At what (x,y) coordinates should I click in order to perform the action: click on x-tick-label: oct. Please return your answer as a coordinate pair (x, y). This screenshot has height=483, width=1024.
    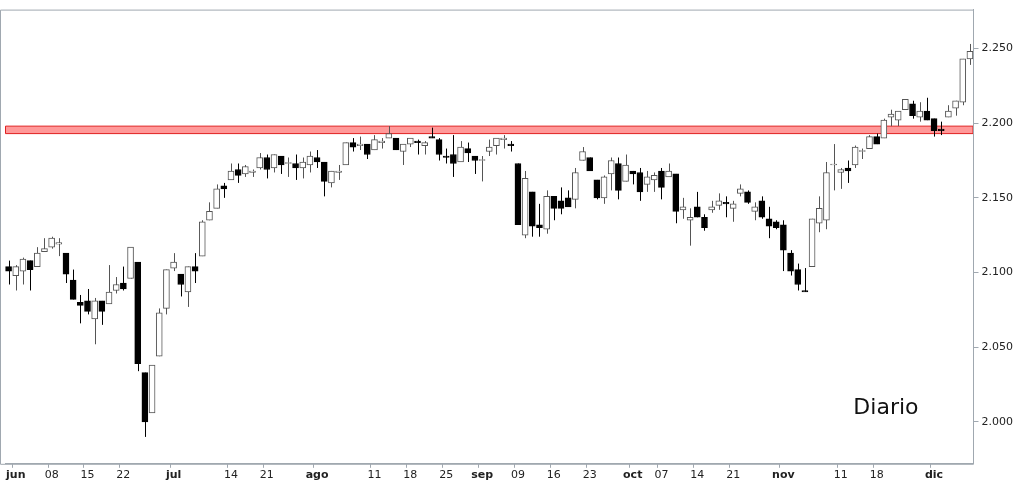
    Looking at the image, I should click on (633, 475).